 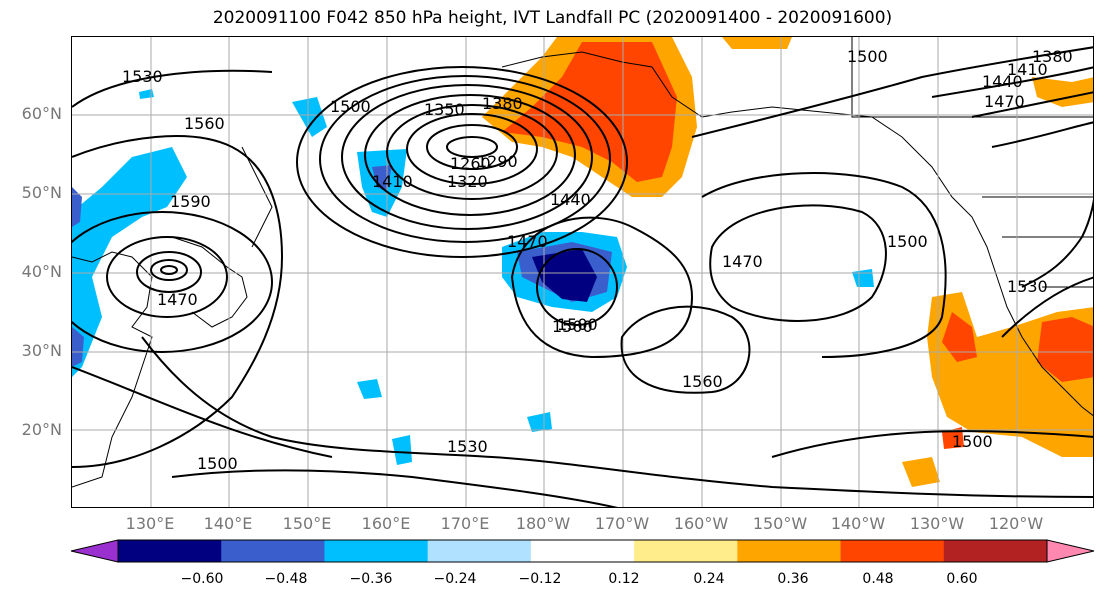 I want to click on colorbar-tick: 0.60, so click(x=962, y=579).